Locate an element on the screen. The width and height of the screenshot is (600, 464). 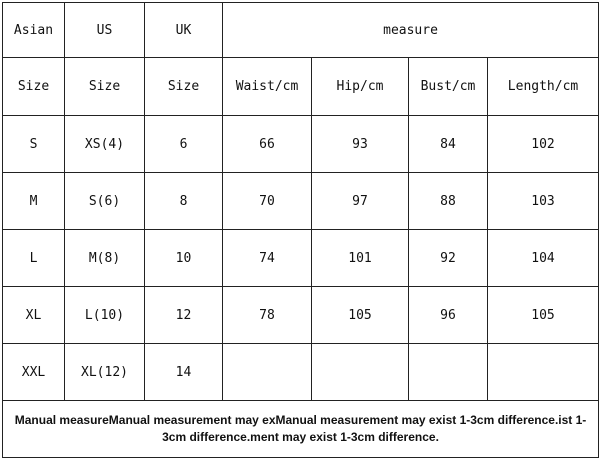
table-row: XL L(10) 12 78 105 96 105 is located at coordinates (301, 315).